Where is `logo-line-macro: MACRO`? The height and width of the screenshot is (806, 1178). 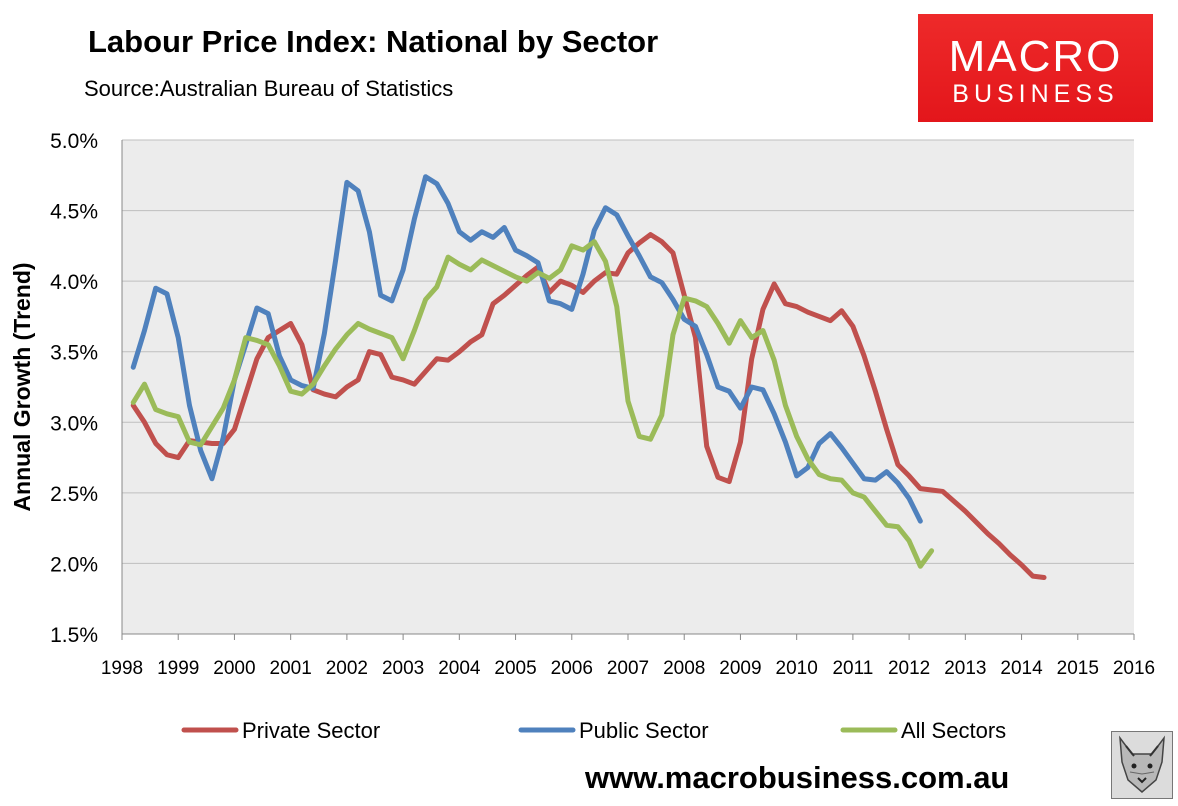 logo-line-macro: MACRO is located at coordinates (1035, 56).